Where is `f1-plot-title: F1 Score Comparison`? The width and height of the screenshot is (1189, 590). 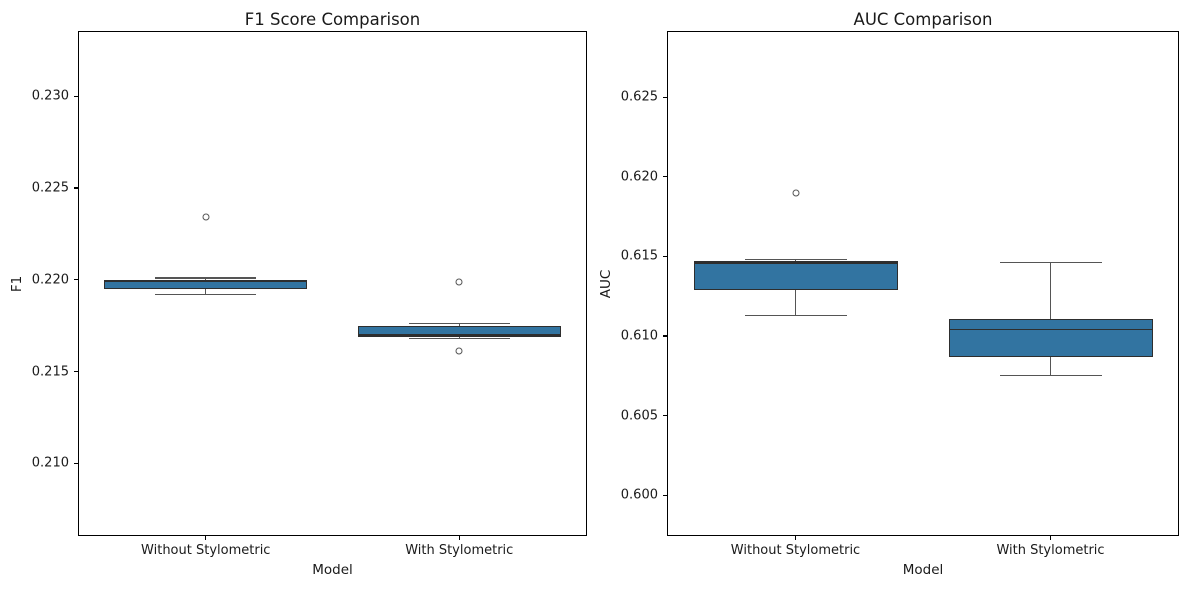
f1-plot-title: F1 Score Comparison is located at coordinates (332, 19).